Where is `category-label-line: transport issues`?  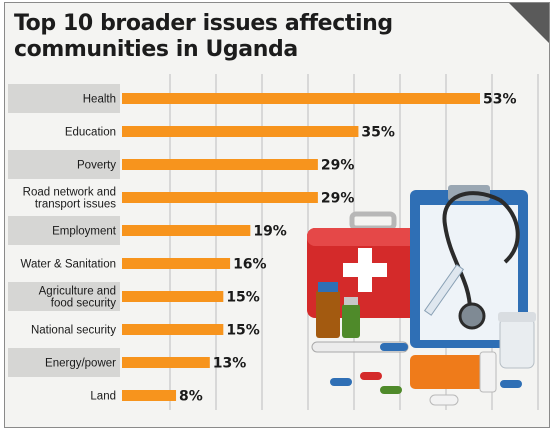 category-label-line: transport issues is located at coordinates (75, 205).